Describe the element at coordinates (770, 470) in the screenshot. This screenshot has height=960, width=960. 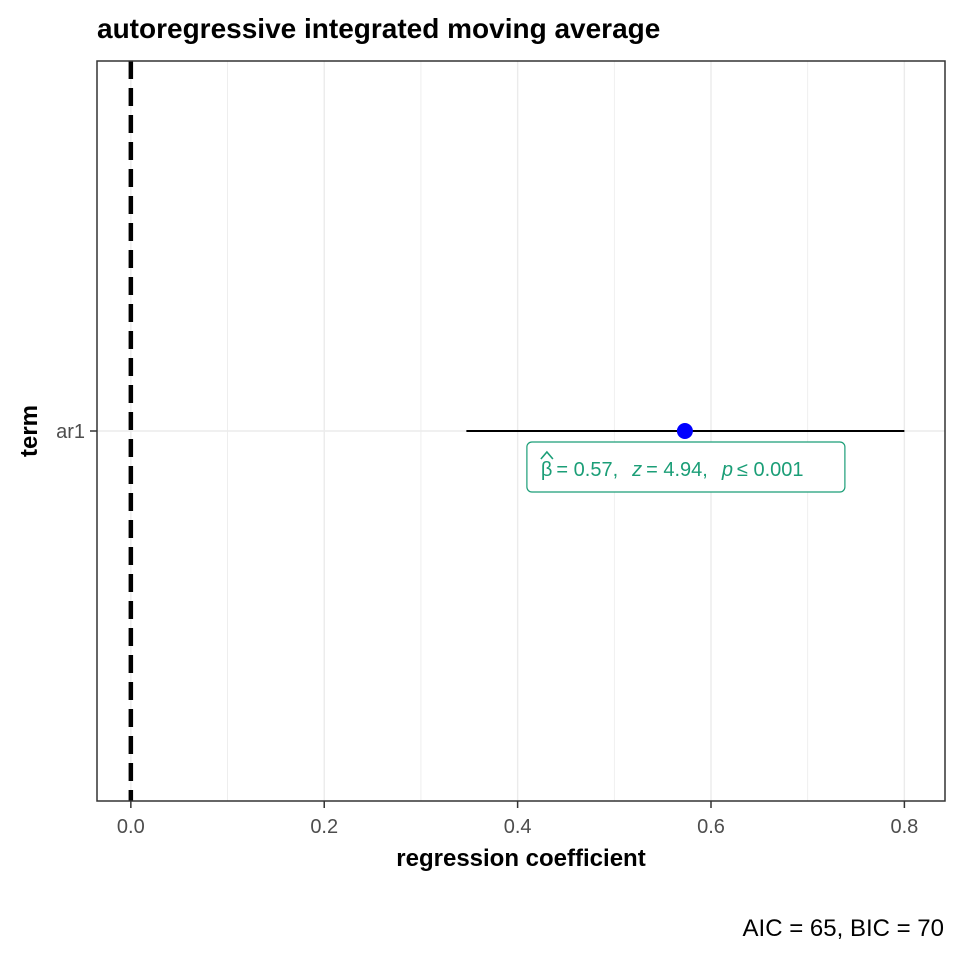
I see `p-value: ≤ 0.001` at that location.